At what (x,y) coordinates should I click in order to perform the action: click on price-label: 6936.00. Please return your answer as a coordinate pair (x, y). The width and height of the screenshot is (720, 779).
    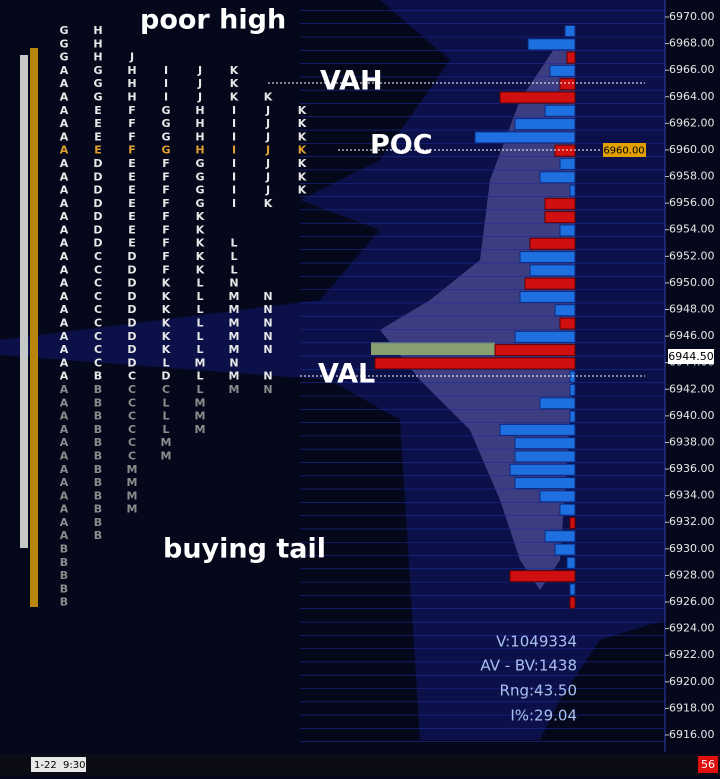
    Looking at the image, I should click on (692, 468).